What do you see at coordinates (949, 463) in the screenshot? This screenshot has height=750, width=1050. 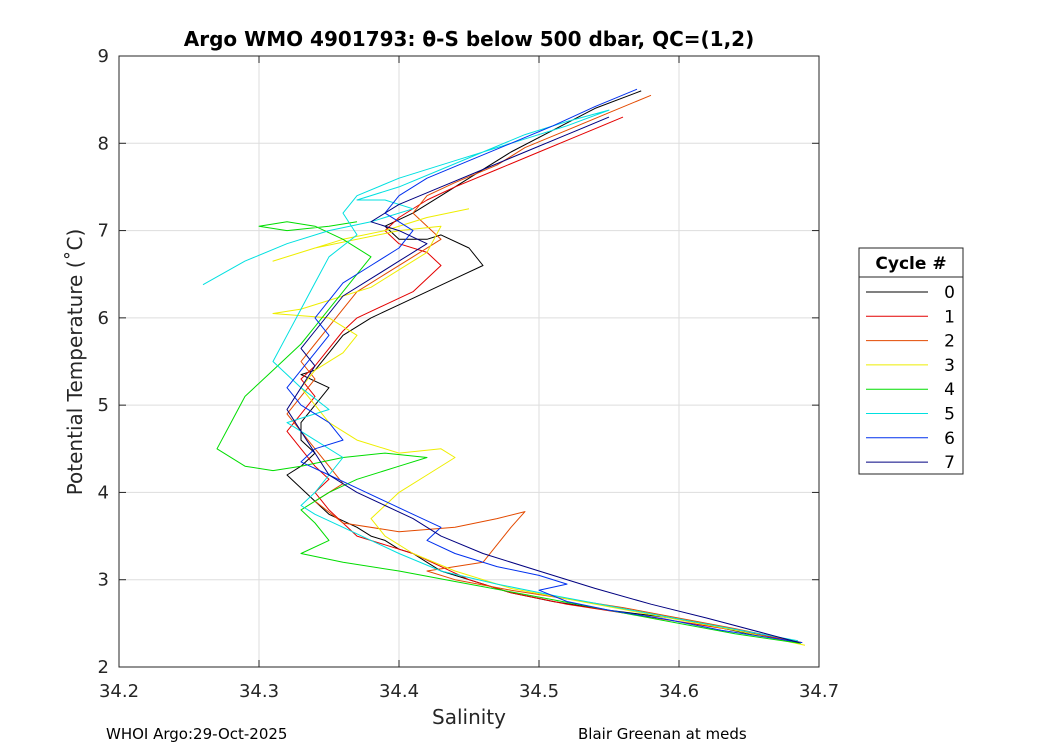 I see `legend-label-cycle-7: 7` at bounding box center [949, 463].